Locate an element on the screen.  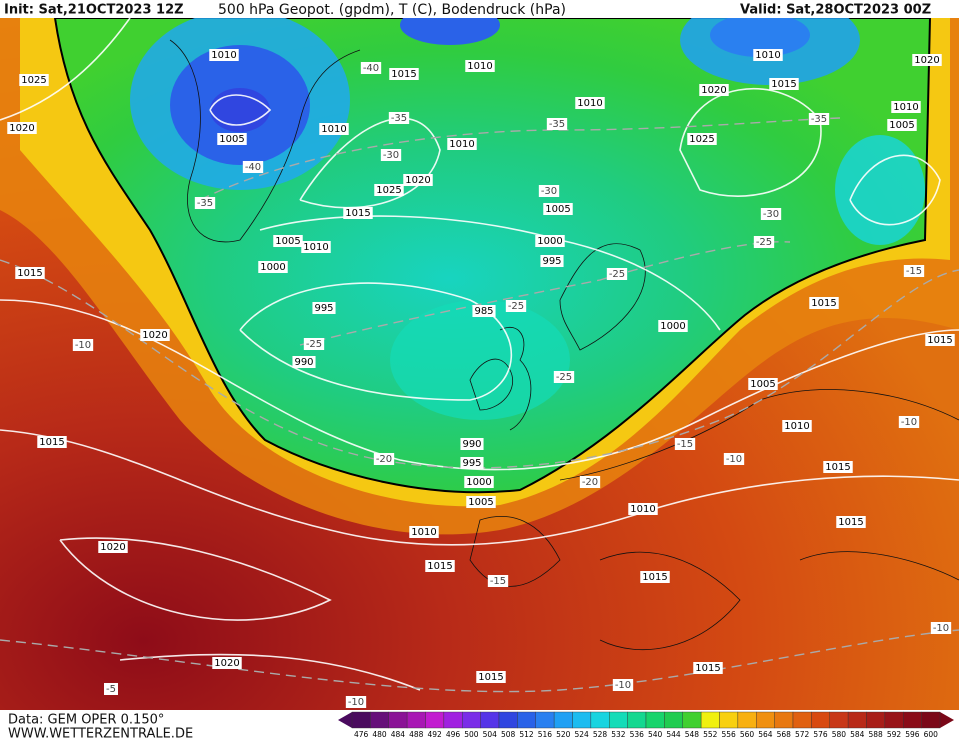
temperature-label: -15 is located at coordinates (498, 581).